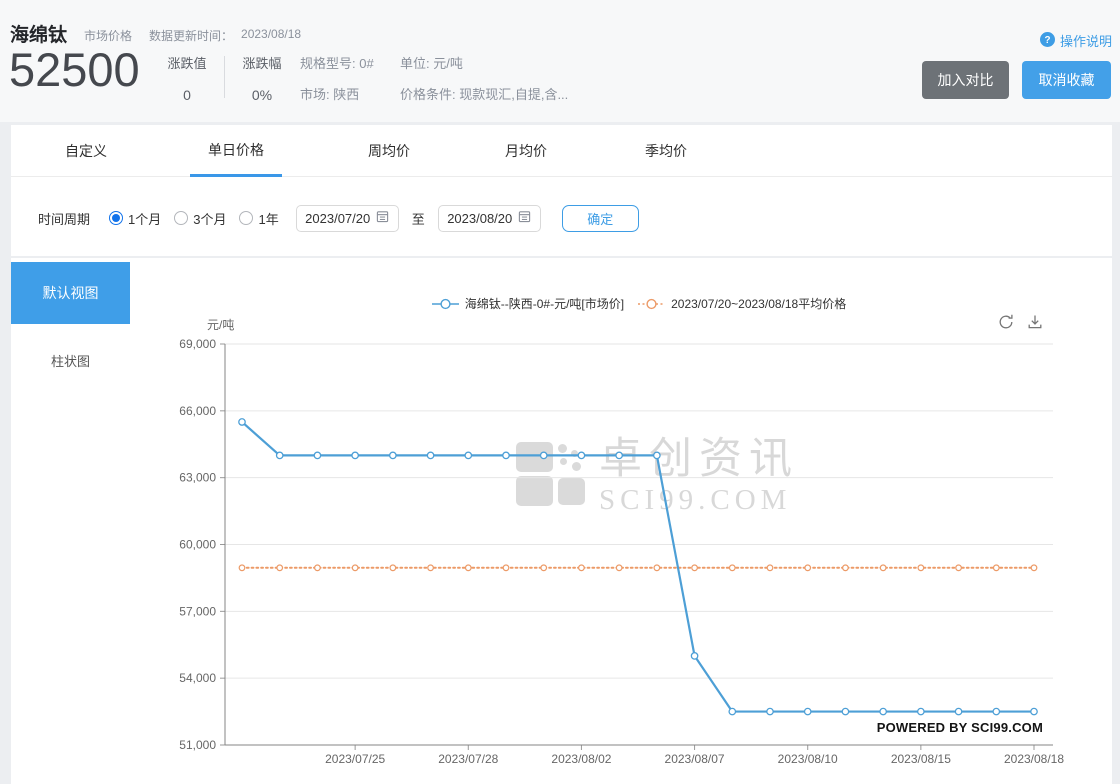 The width and height of the screenshot is (1120, 784). Describe the element at coordinates (527, 303) in the screenshot. I see `legend-item-1: 海绵钛--陕西-0#-元/吨[市场价]` at that location.